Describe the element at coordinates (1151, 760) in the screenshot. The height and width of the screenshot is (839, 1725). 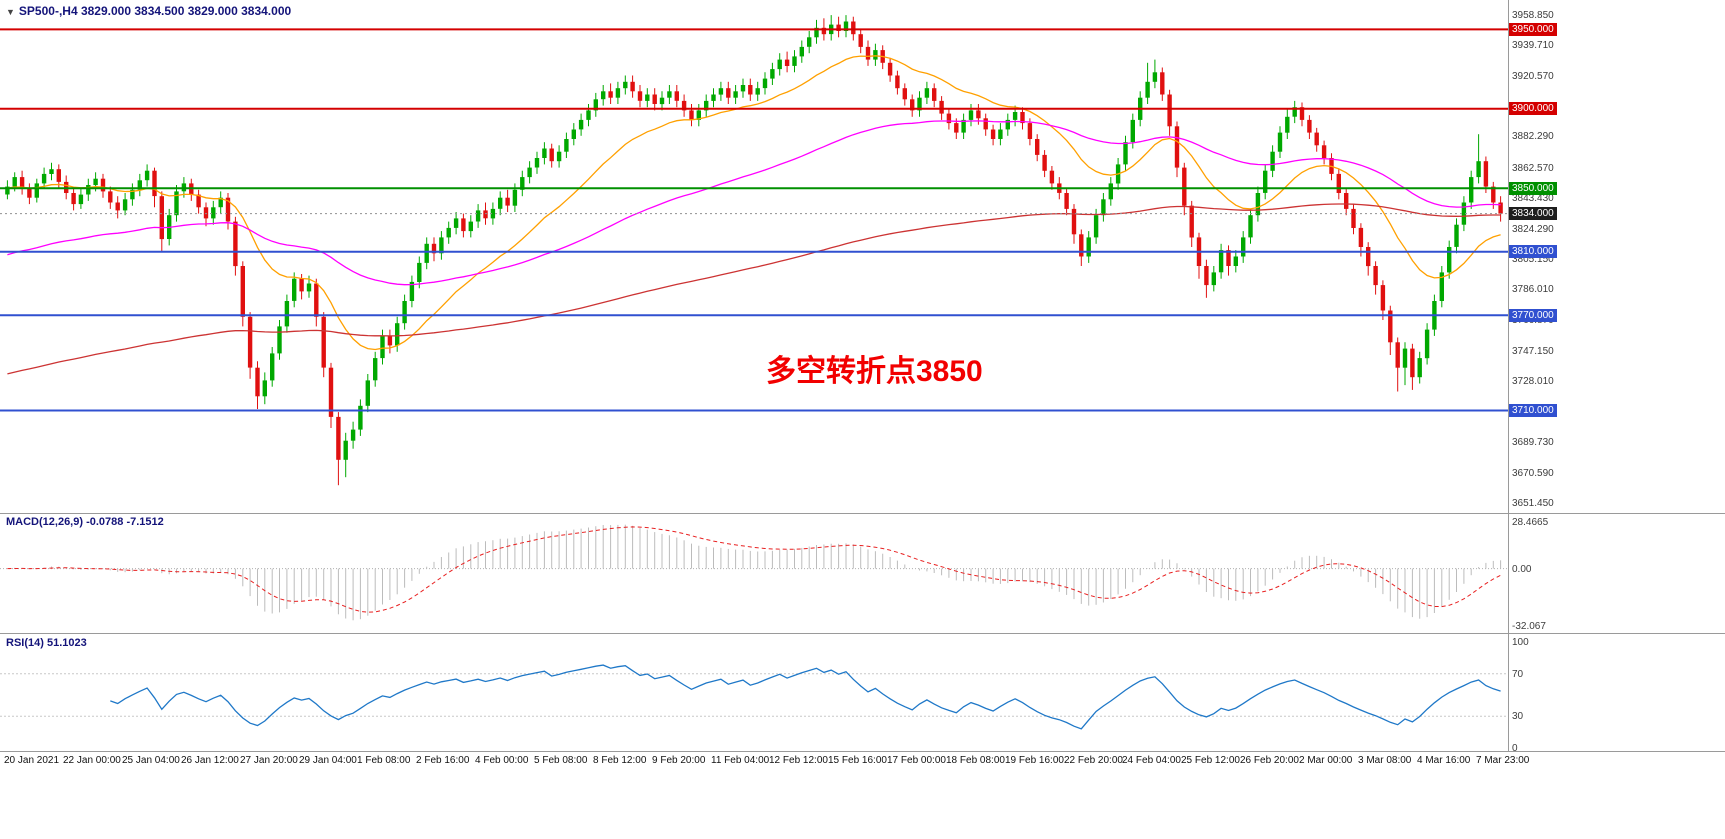
I see `time-axis-label: 24 Feb 04:00` at that location.